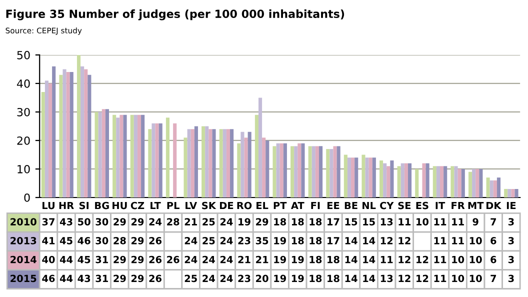  I want to click on x-tick-label: PT, so click(280, 206).